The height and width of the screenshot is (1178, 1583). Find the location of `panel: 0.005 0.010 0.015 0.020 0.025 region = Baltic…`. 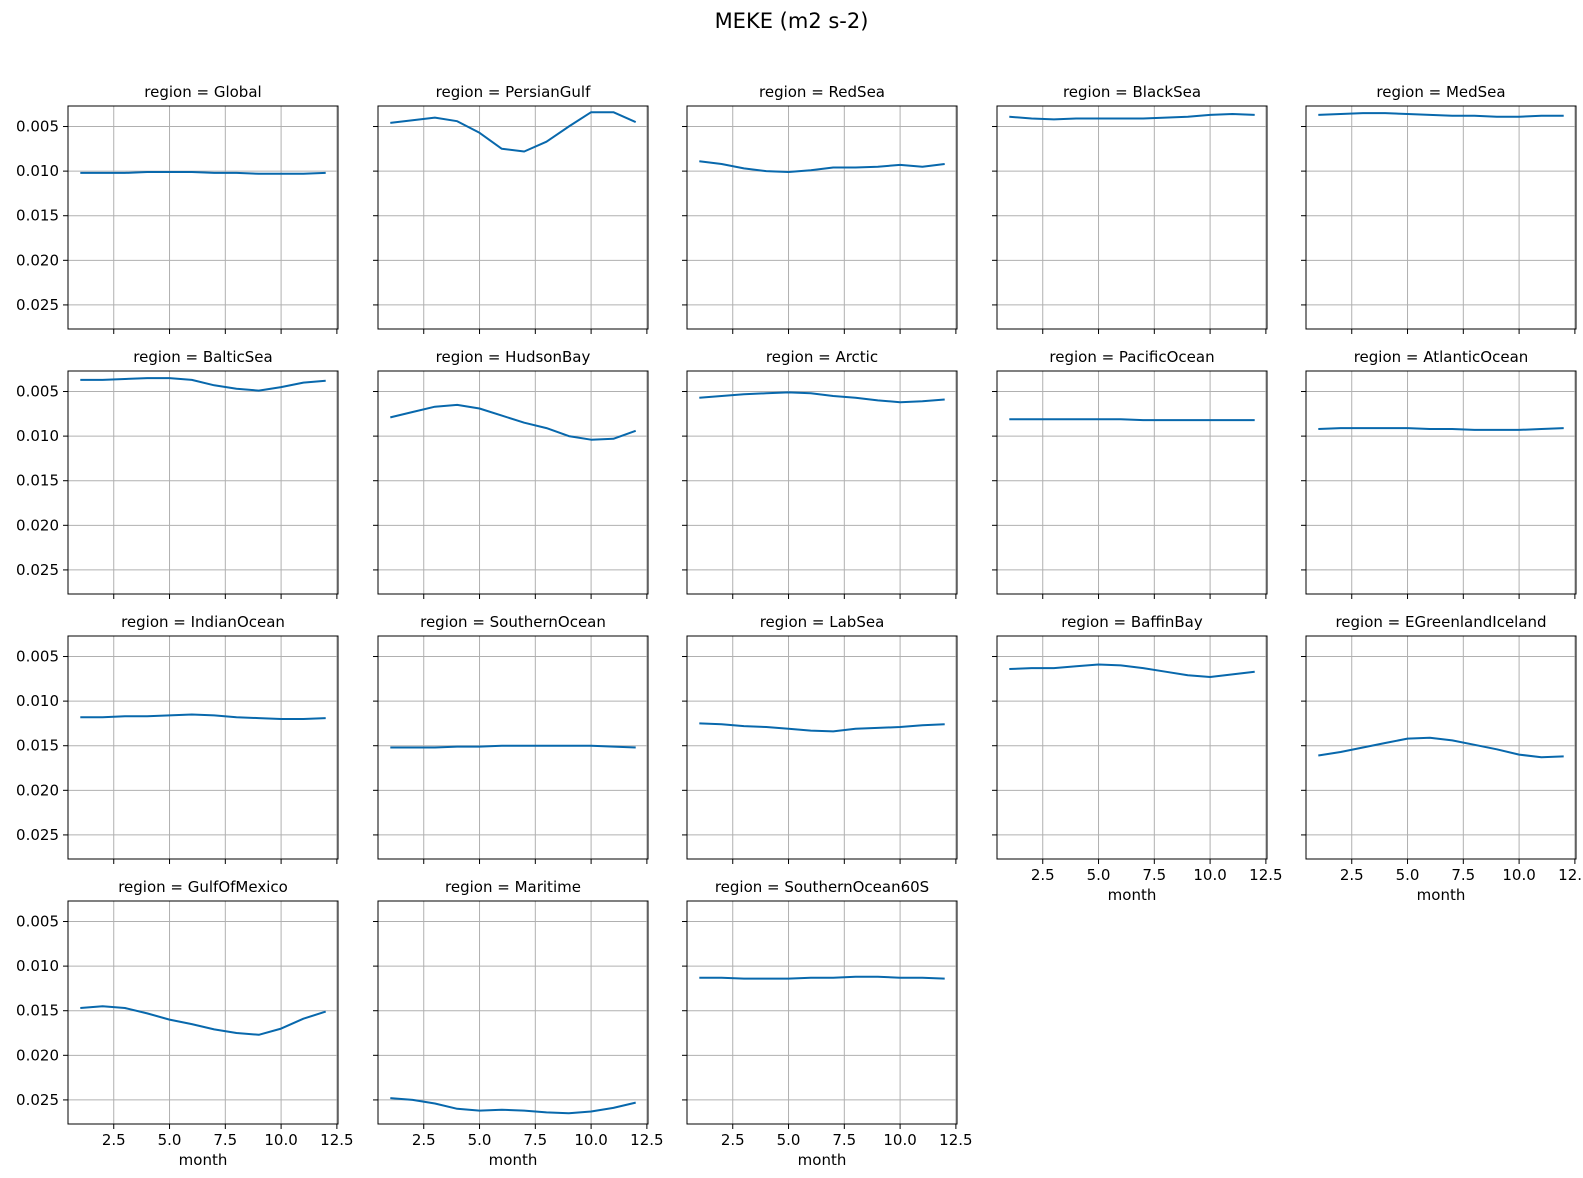

panel: 0.005 0.010 0.015 0.020 0.025 region = Baltic… is located at coordinates (177, 473).